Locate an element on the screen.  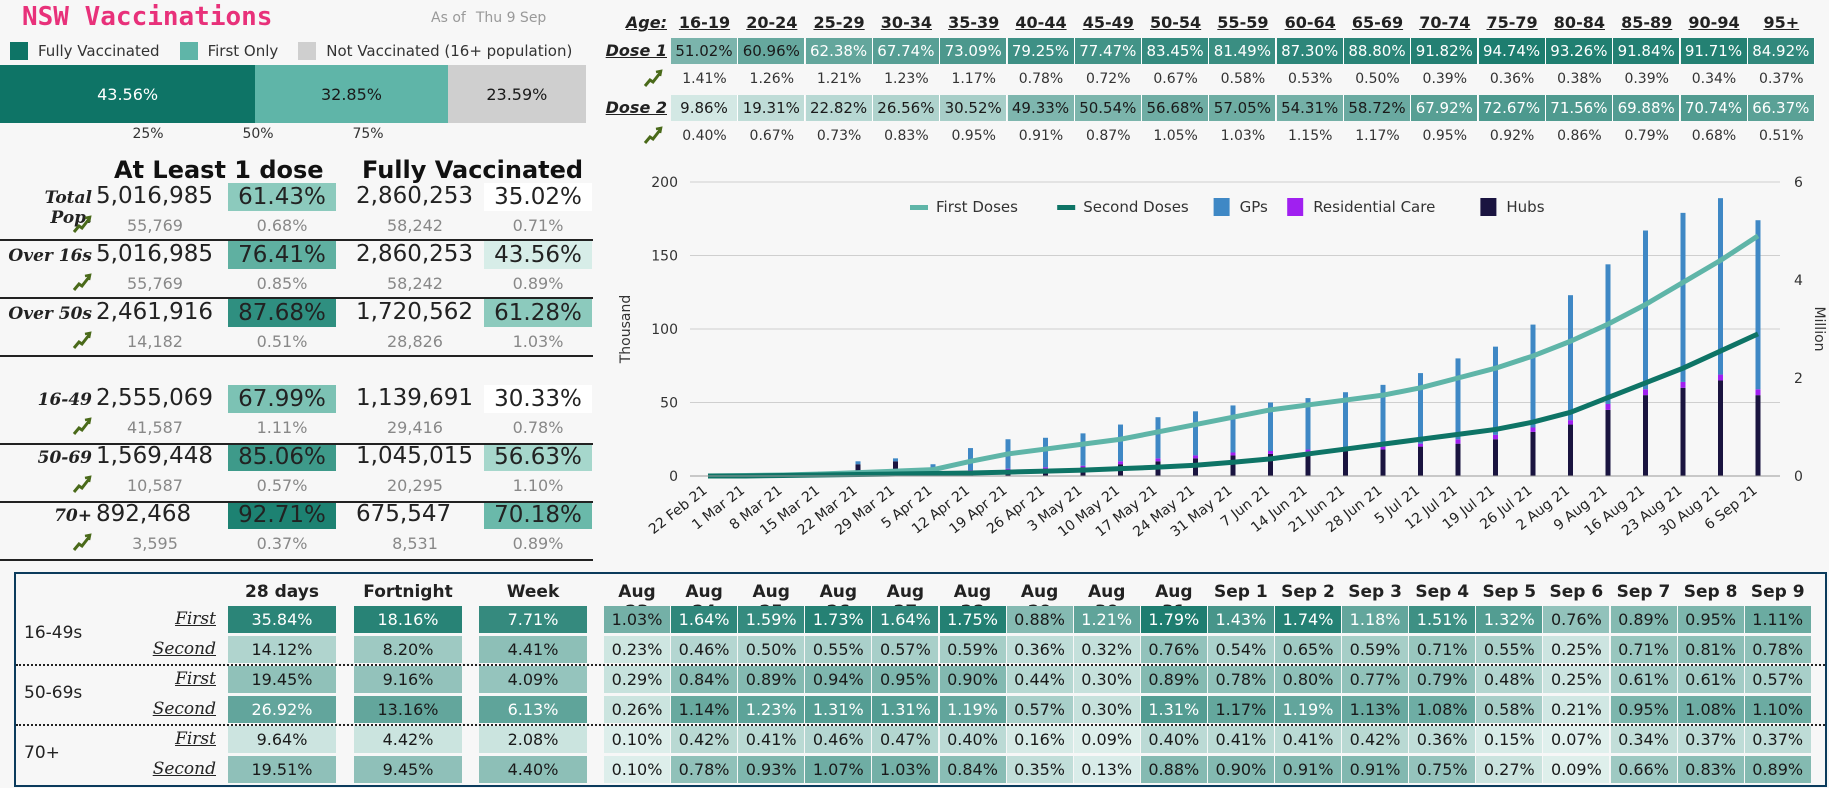
group-divider is located at coordinates (920, 725).